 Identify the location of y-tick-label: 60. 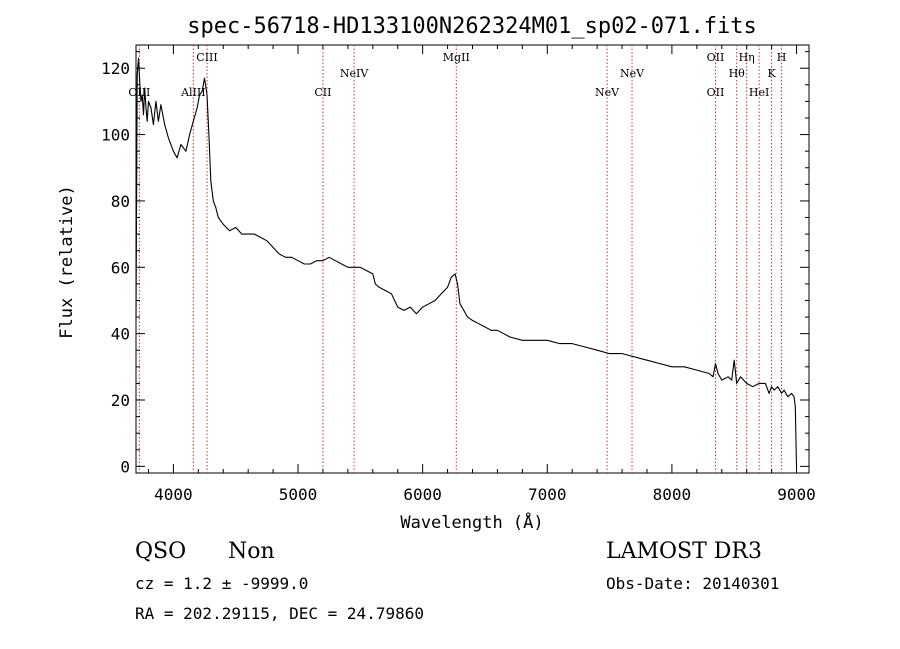
(120, 267).